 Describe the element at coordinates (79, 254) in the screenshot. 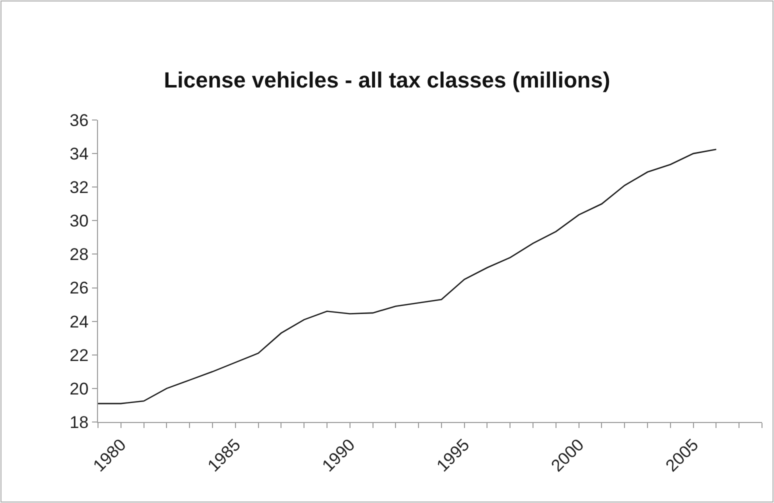

I see `y-tick-label: 28` at that location.